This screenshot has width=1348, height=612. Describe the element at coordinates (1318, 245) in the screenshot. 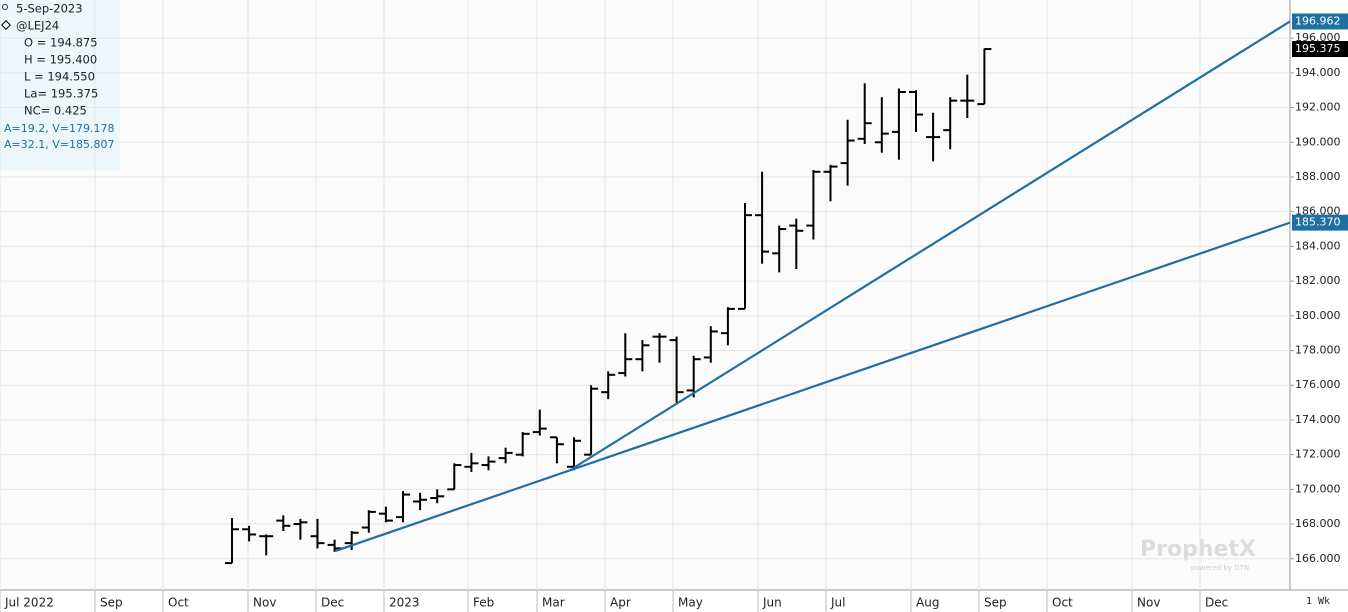

I see `y-tick-label: 184.000` at that location.